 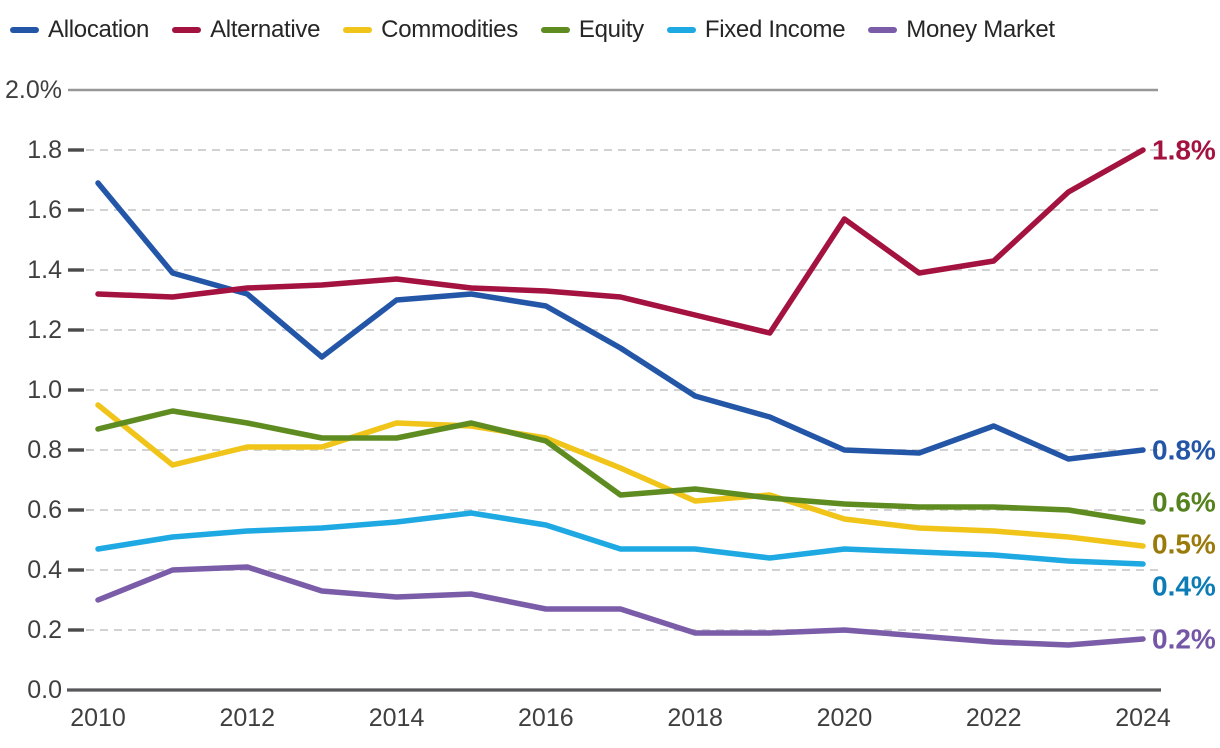 What do you see at coordinates (33, 90) in the screenshot?
I see `y-axis-tick-label: 2.0%` at bounding box center [33, 90].